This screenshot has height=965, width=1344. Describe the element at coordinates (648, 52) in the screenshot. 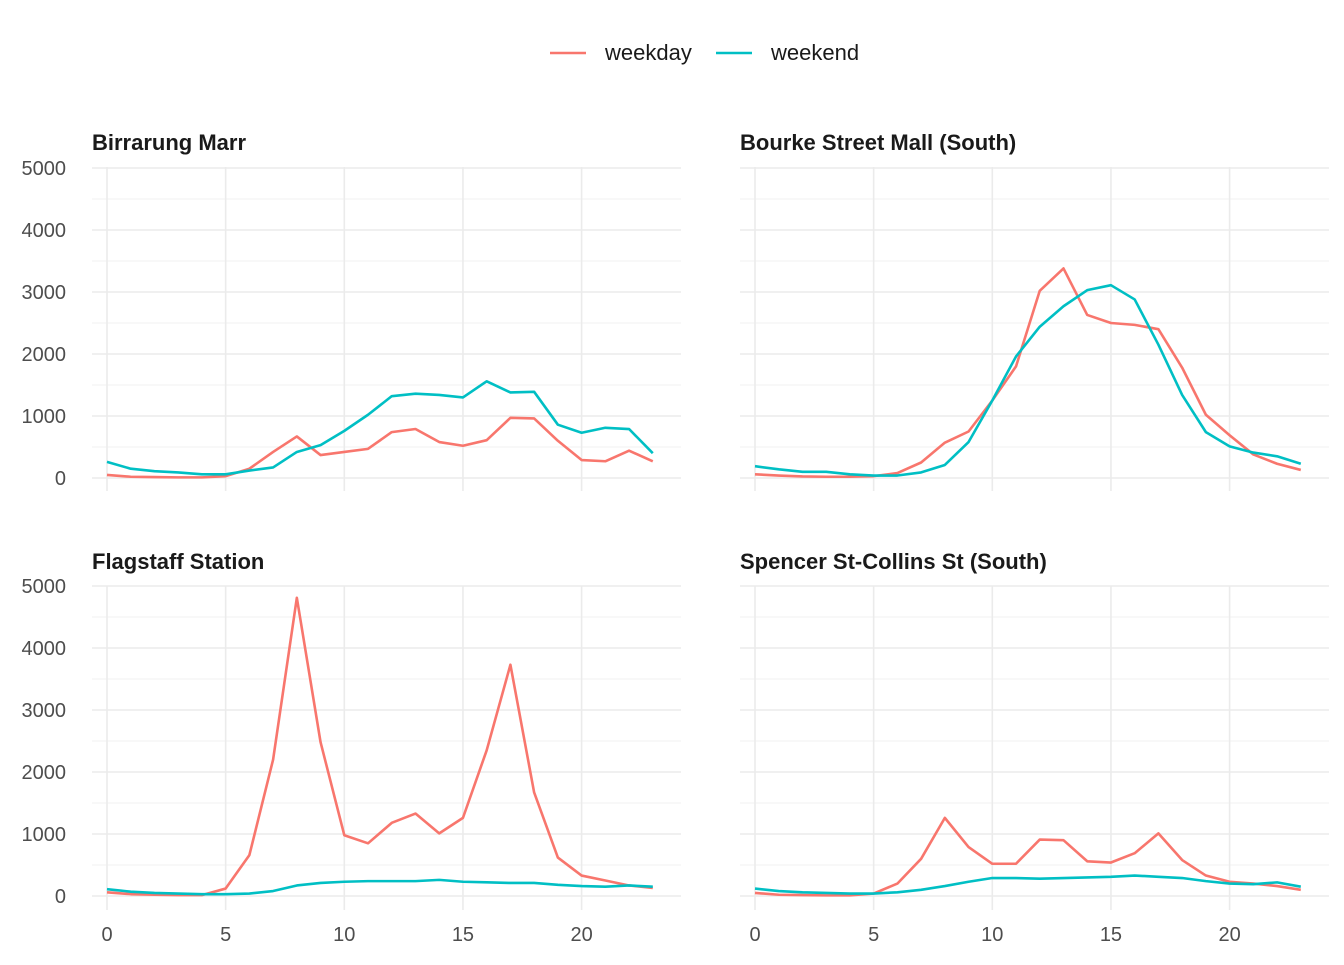

I see `legend-label-weekday: weekday` at that location.